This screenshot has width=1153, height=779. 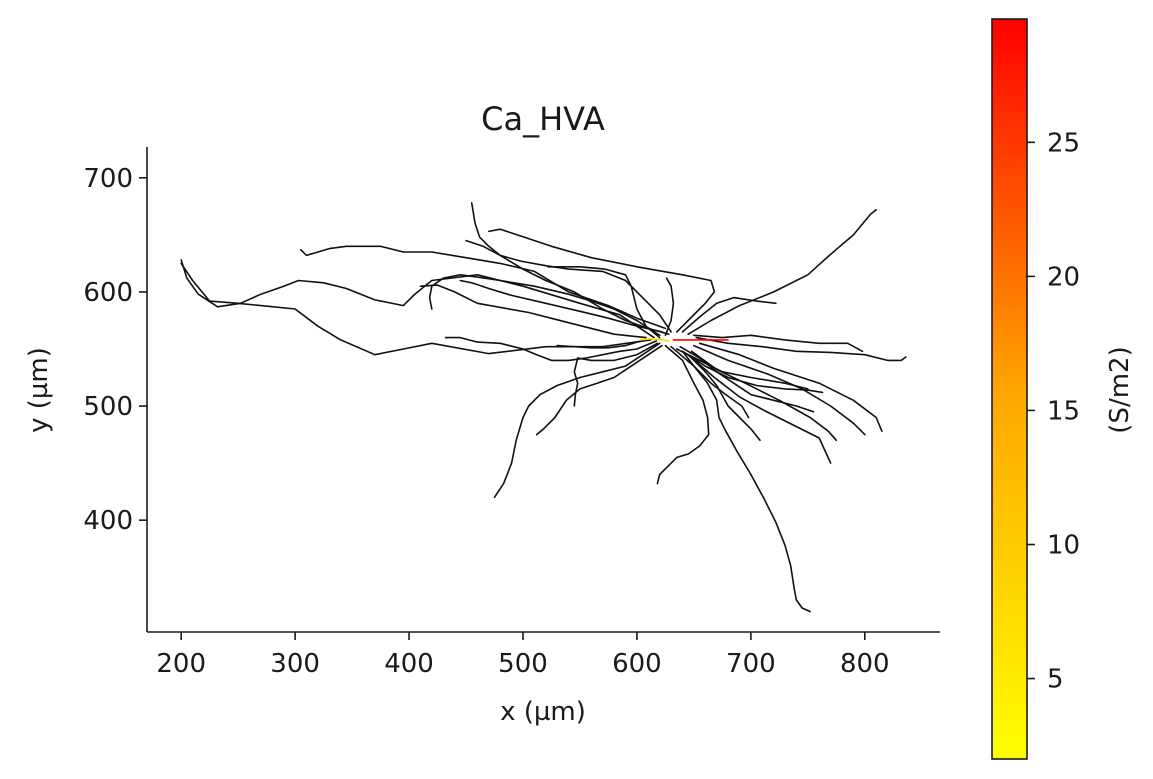 I want to click on colorbar-tick-label: 10, so click(x=1063, y=546).